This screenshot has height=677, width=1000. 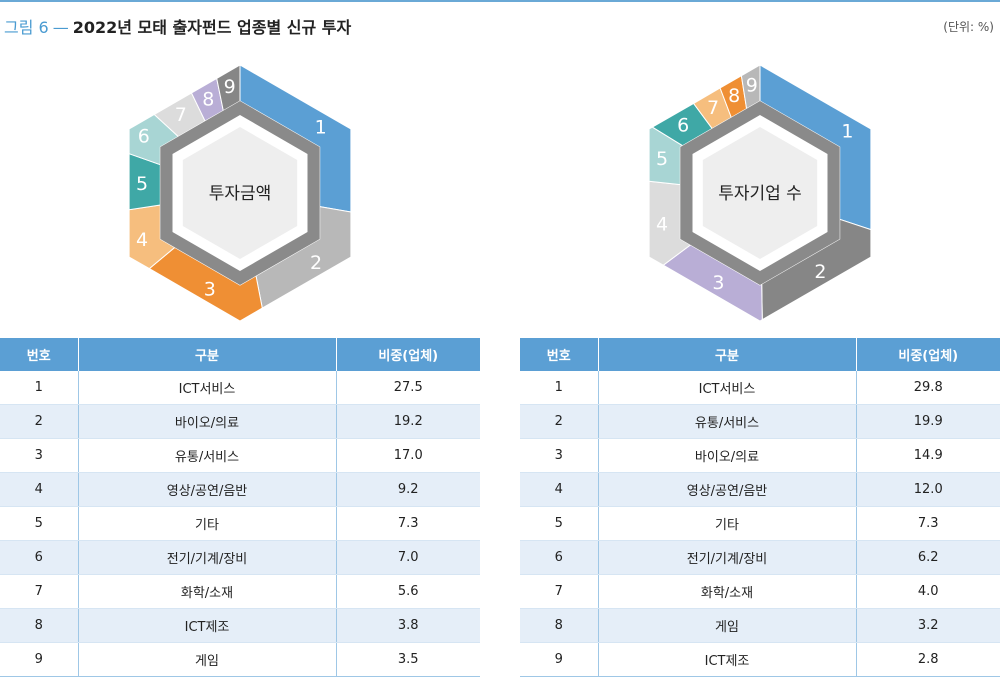 I want to click on cell-no: 3, so click(x=39, y=455).